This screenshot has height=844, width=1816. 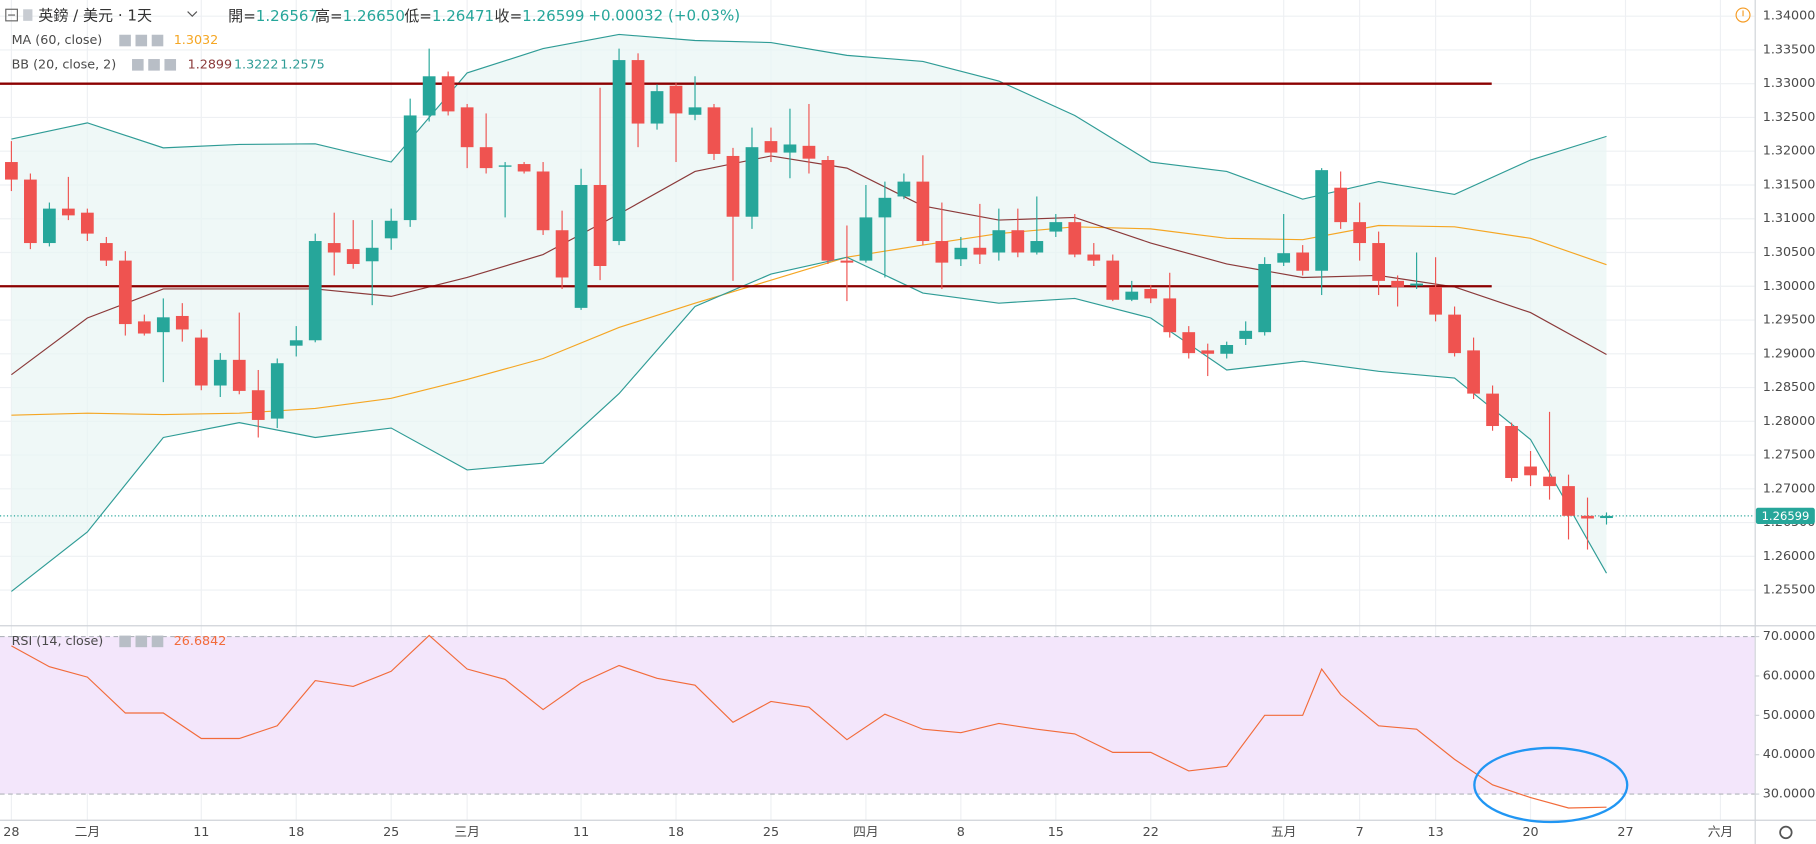 I want to click on x-tick-label: 四月, so click(x=865, y=832).